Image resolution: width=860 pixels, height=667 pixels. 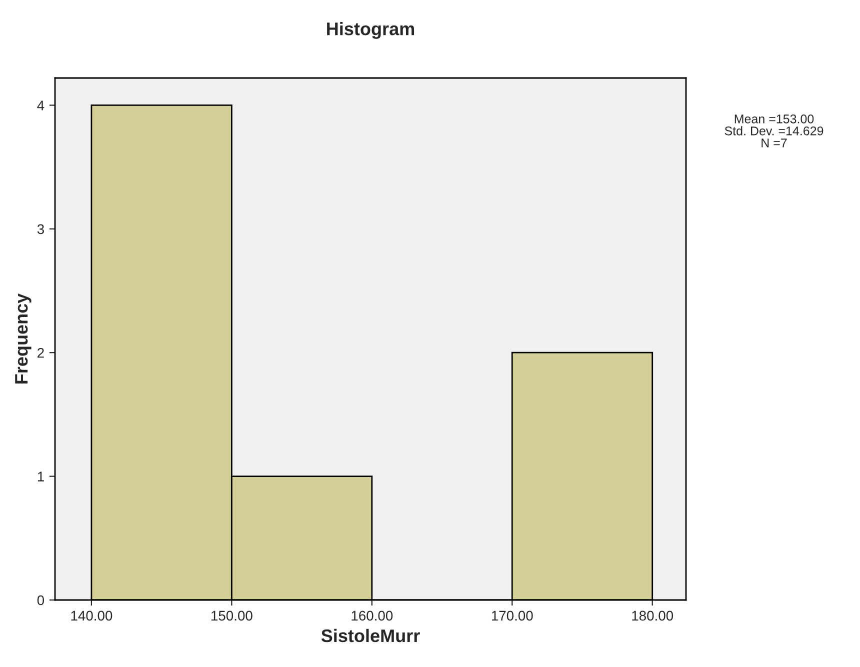 What do you see at coordinates (512, 615) in the screenshot?
I see `x-tick-label: 170.00` at bounding box center [512, 615].